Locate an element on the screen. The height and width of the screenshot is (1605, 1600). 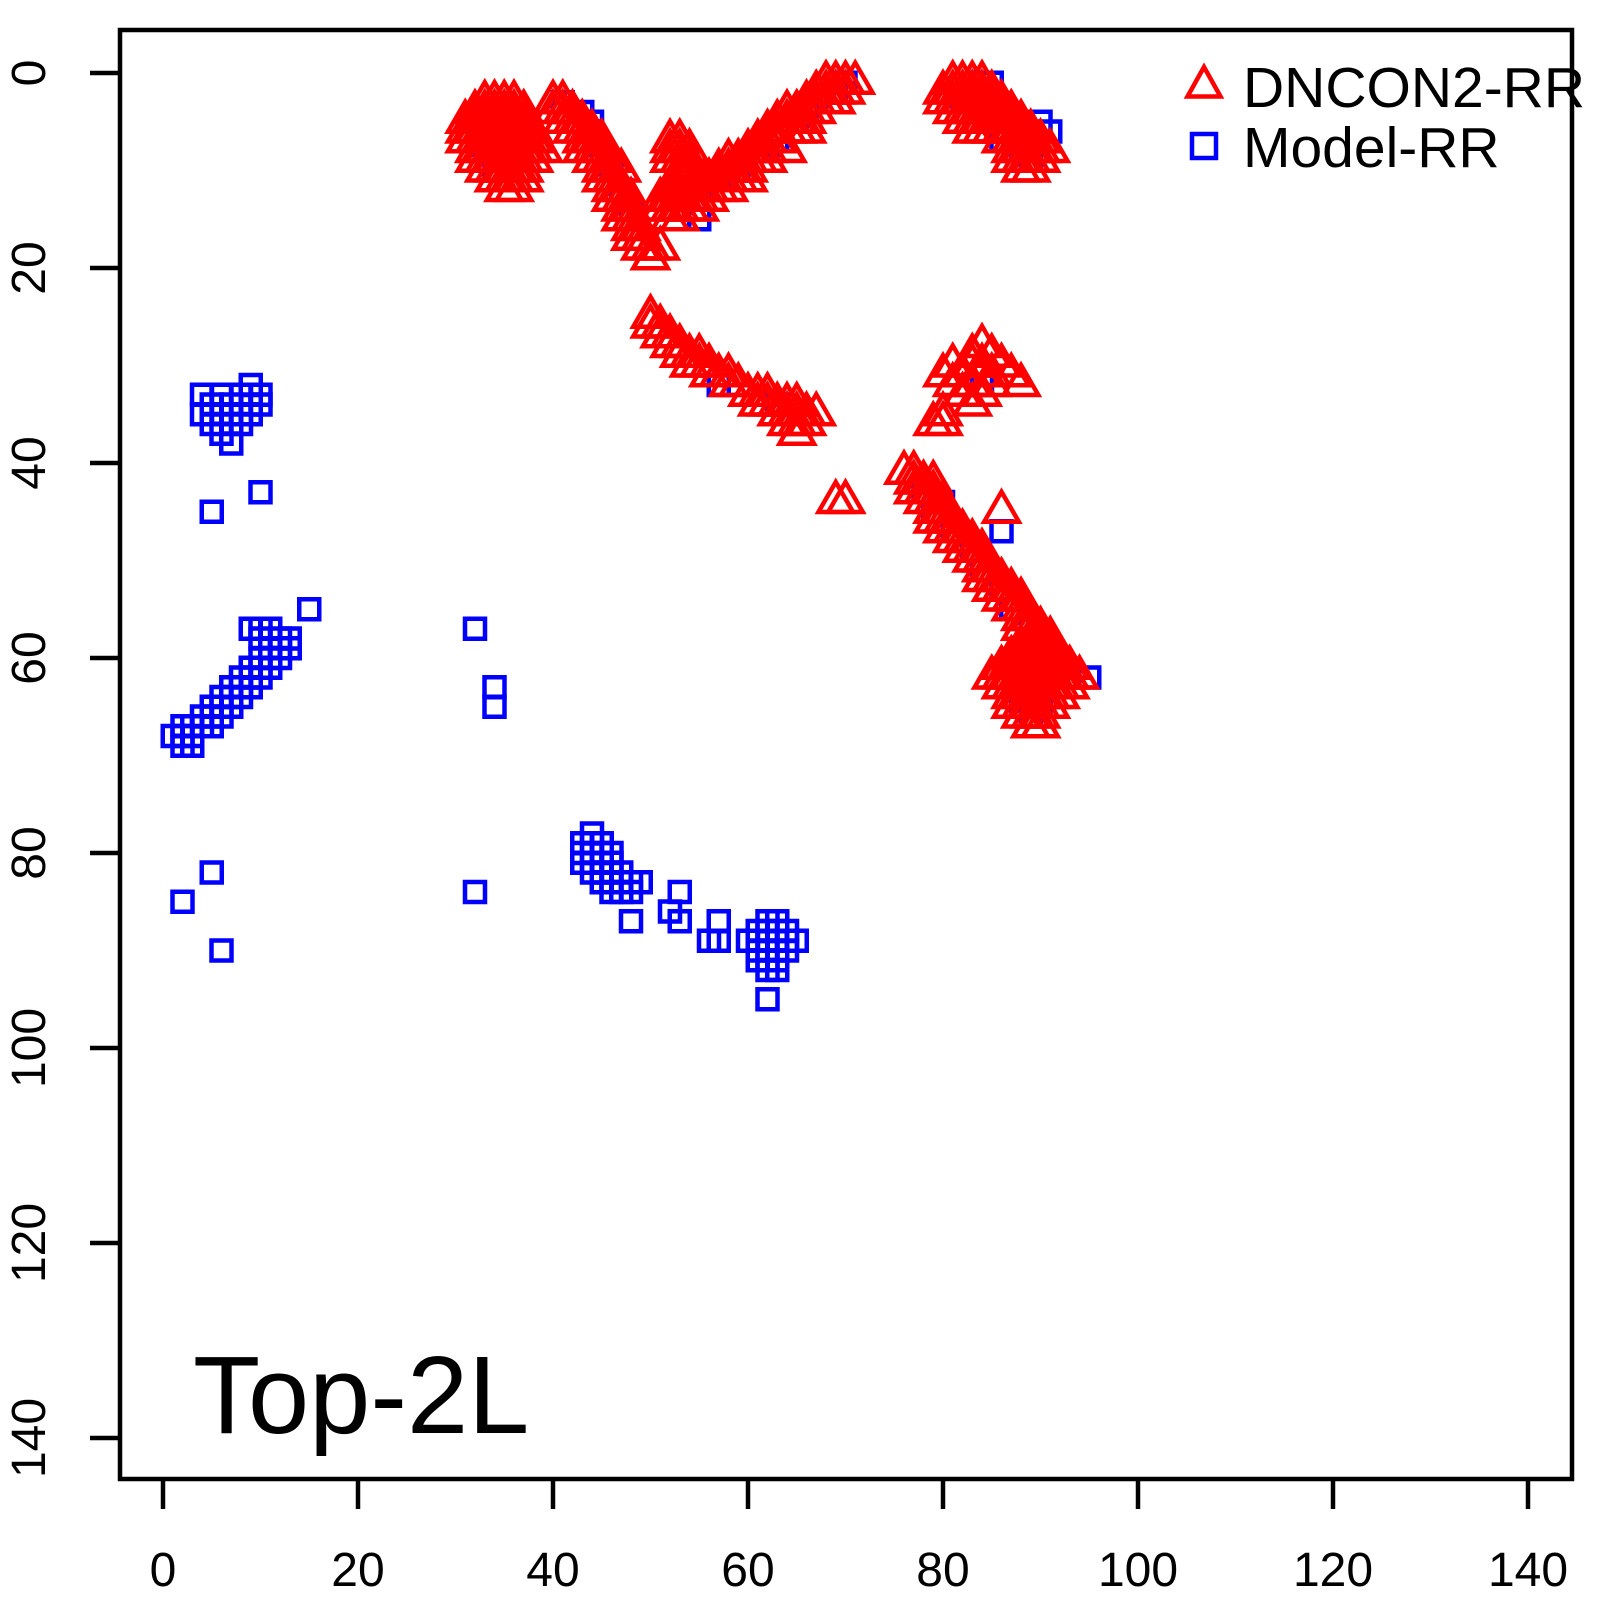
y-tick-label: 0 is located at coordinates (29, 73).